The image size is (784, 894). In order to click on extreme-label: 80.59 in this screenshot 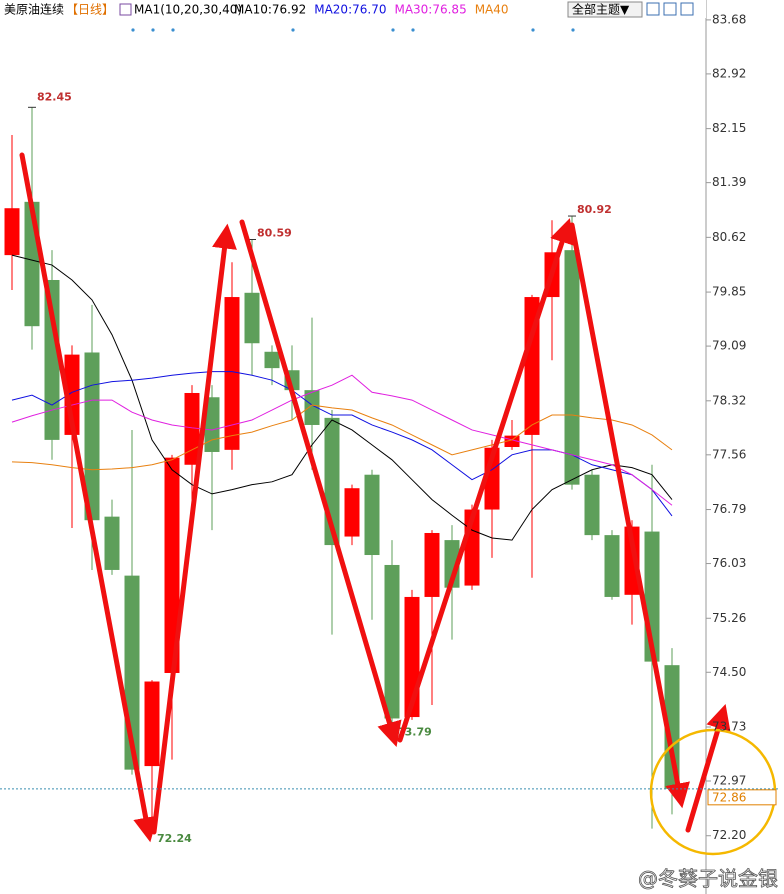, I will do `click(274, 232)`.